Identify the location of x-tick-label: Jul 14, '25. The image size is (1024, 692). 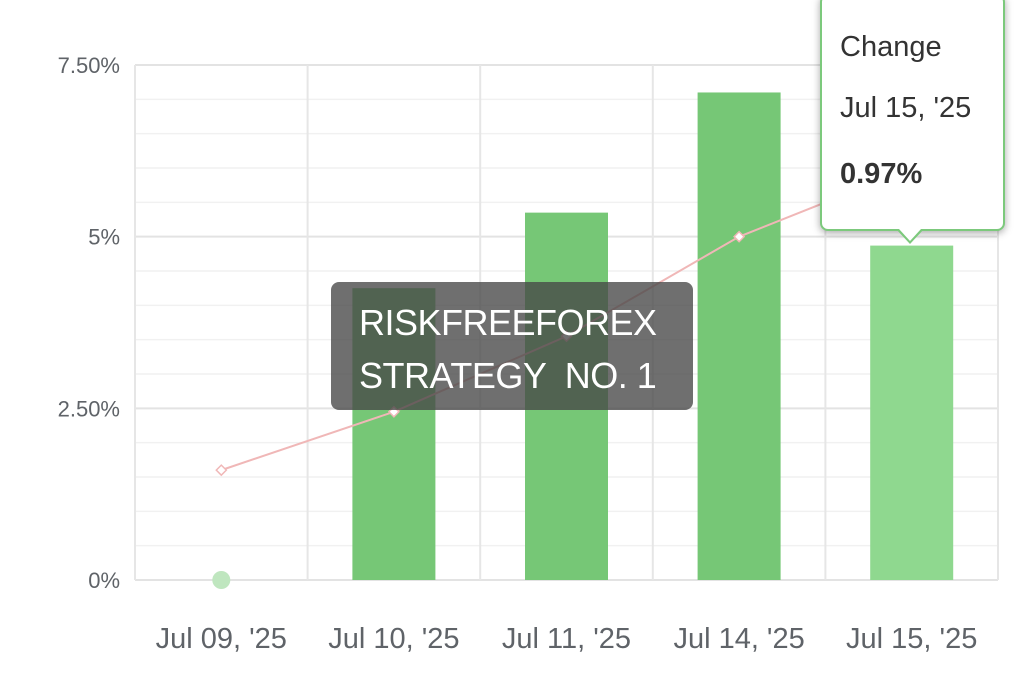
(738, 639).